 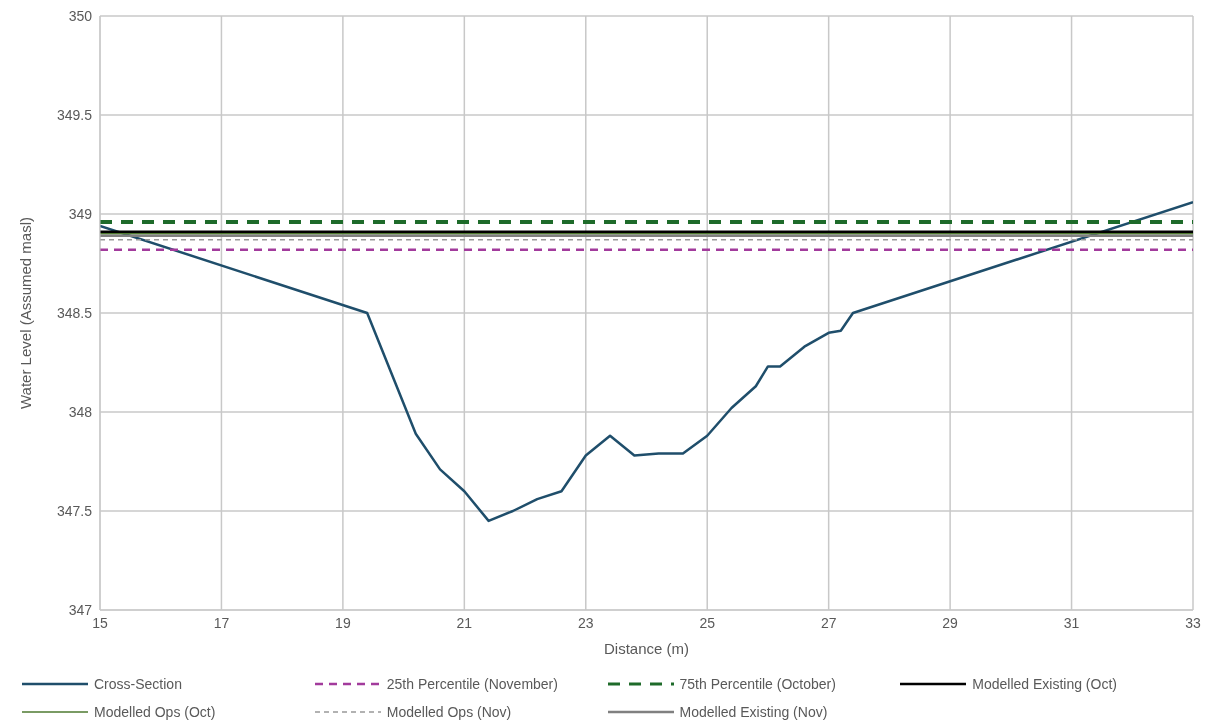 I want to click on x-tick-label: 23, so click(x=585, y=622).